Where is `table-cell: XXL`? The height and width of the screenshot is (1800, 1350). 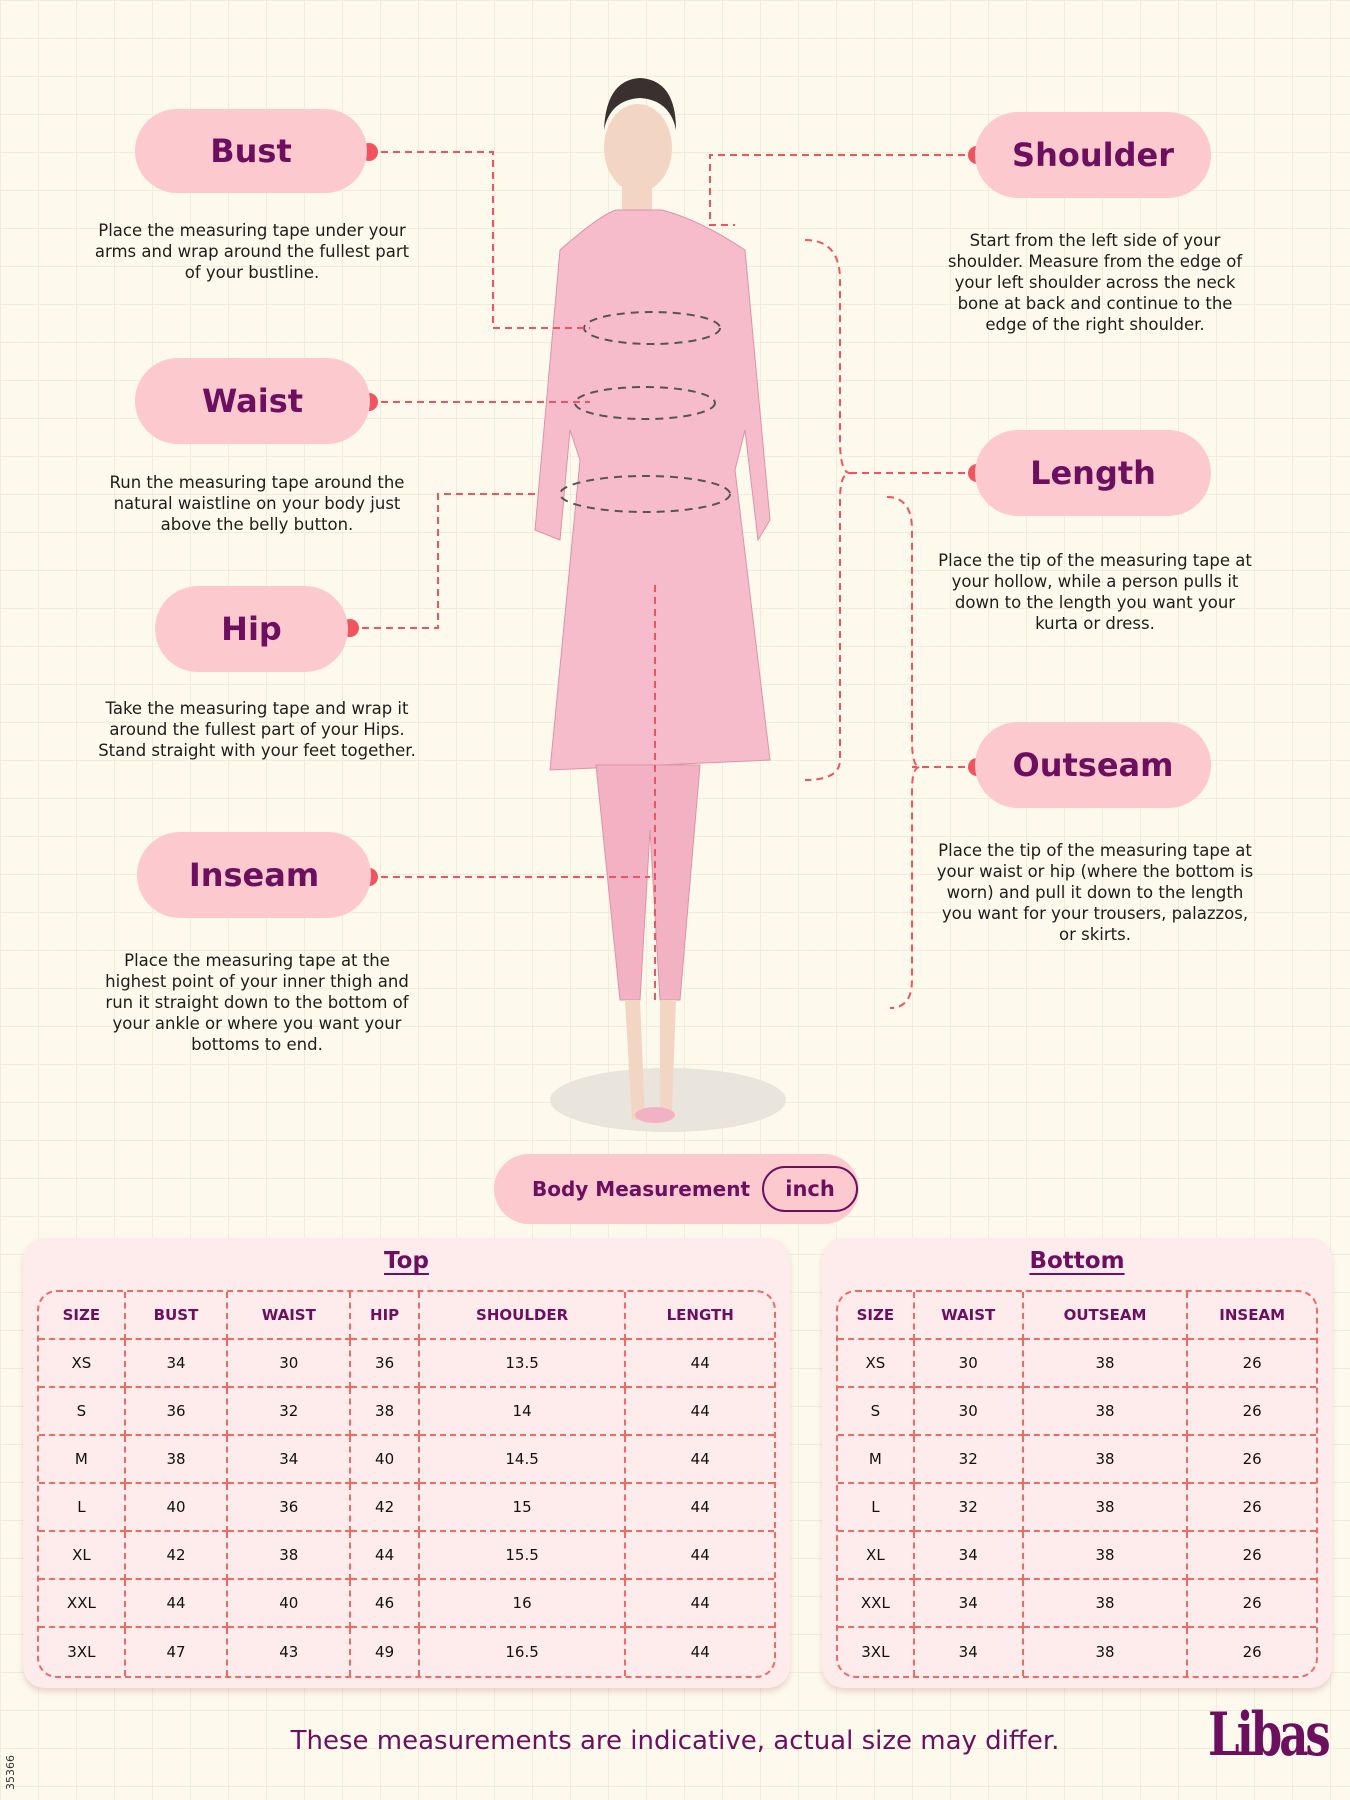 table-cell: XXL is located at coordinates (82, 1604).